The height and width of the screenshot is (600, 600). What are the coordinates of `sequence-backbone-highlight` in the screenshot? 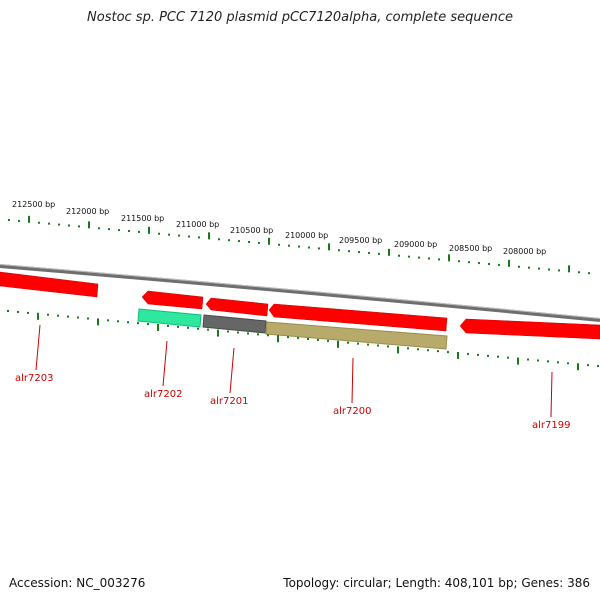 It's located at (300, 291).